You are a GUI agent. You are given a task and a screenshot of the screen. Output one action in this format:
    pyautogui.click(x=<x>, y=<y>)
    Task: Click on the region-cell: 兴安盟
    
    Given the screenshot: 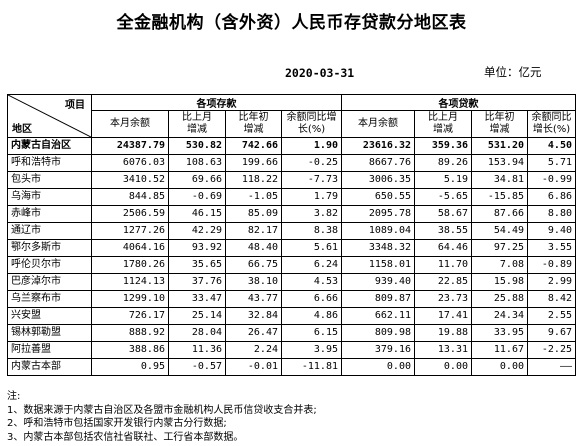 What is the action you would take?
    pyautogui.click(x=49, y=316)
    